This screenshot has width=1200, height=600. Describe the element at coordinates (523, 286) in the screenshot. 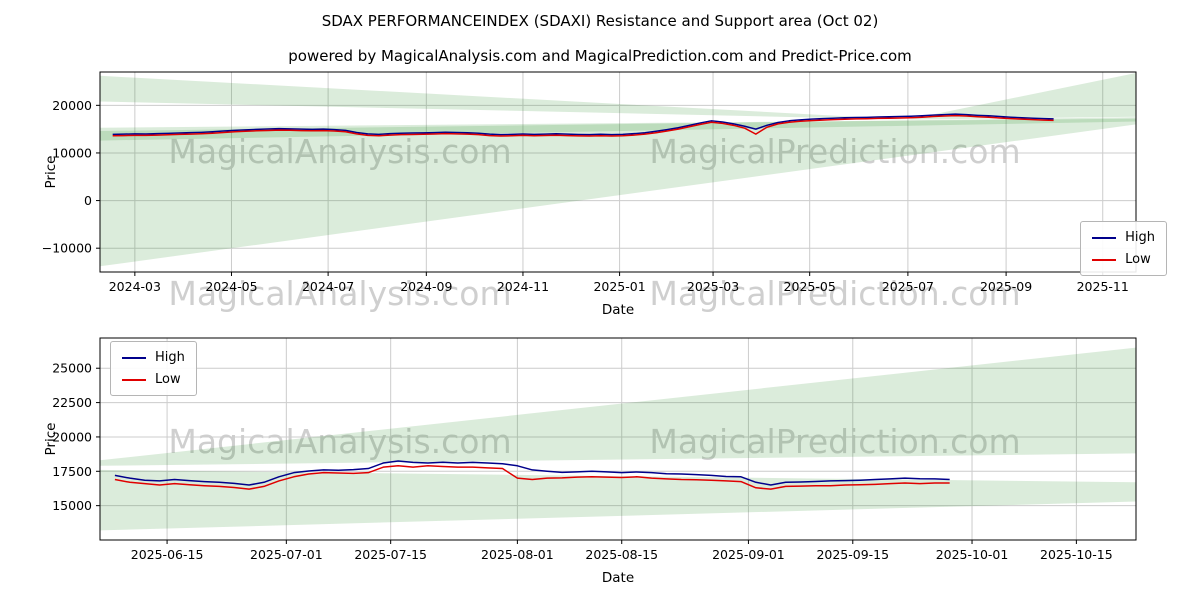

I see `svg-text: 2024-11` at that location.